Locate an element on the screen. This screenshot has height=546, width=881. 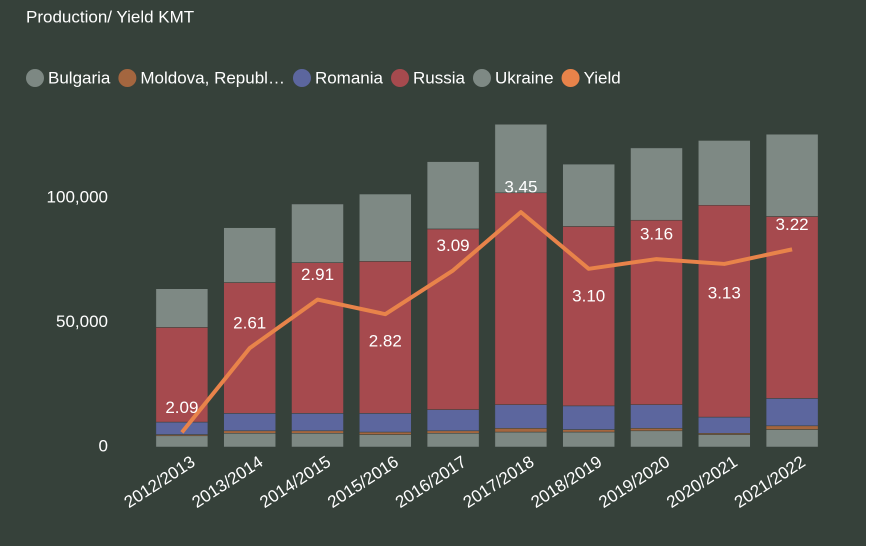
y-tick-label: 50,000 is located at coordinates (82, 321).